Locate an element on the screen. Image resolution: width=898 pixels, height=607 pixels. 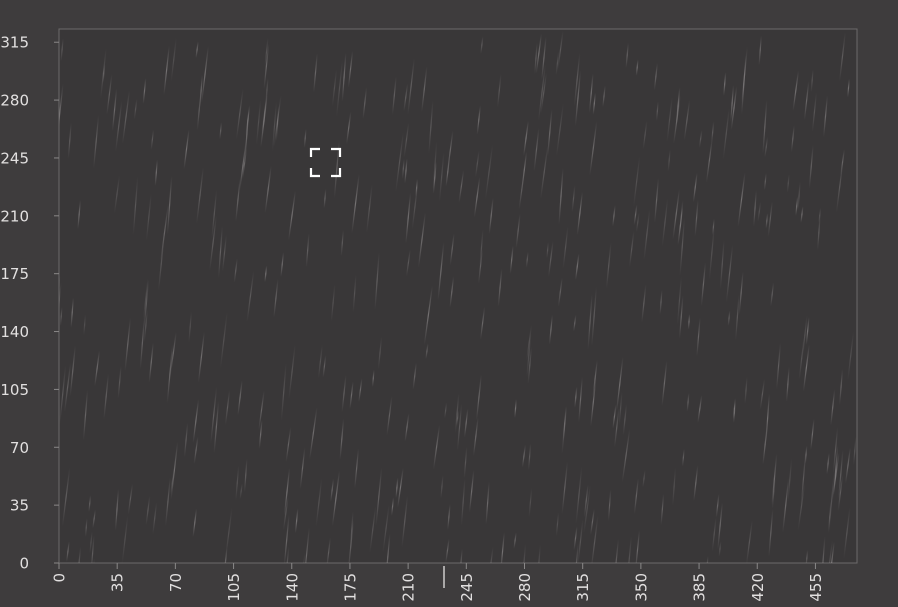
x-tick-label: 420 is located at coordinates (758, 587).